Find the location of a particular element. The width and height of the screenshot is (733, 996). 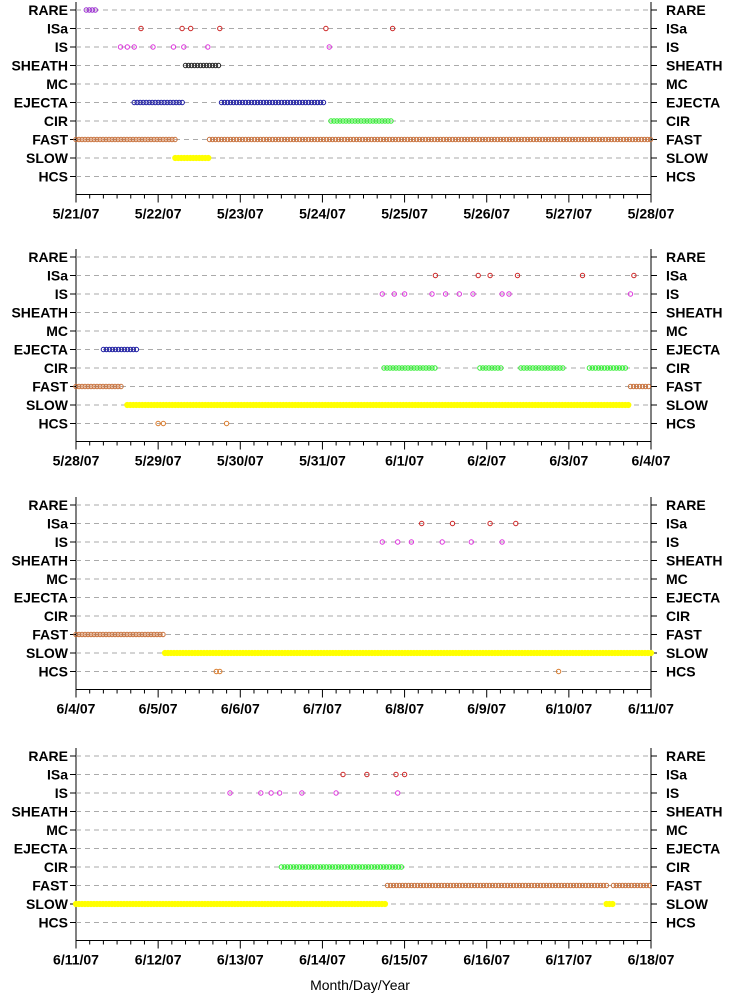

y-label-left: EJECTA is located at coordinates (41, 849).